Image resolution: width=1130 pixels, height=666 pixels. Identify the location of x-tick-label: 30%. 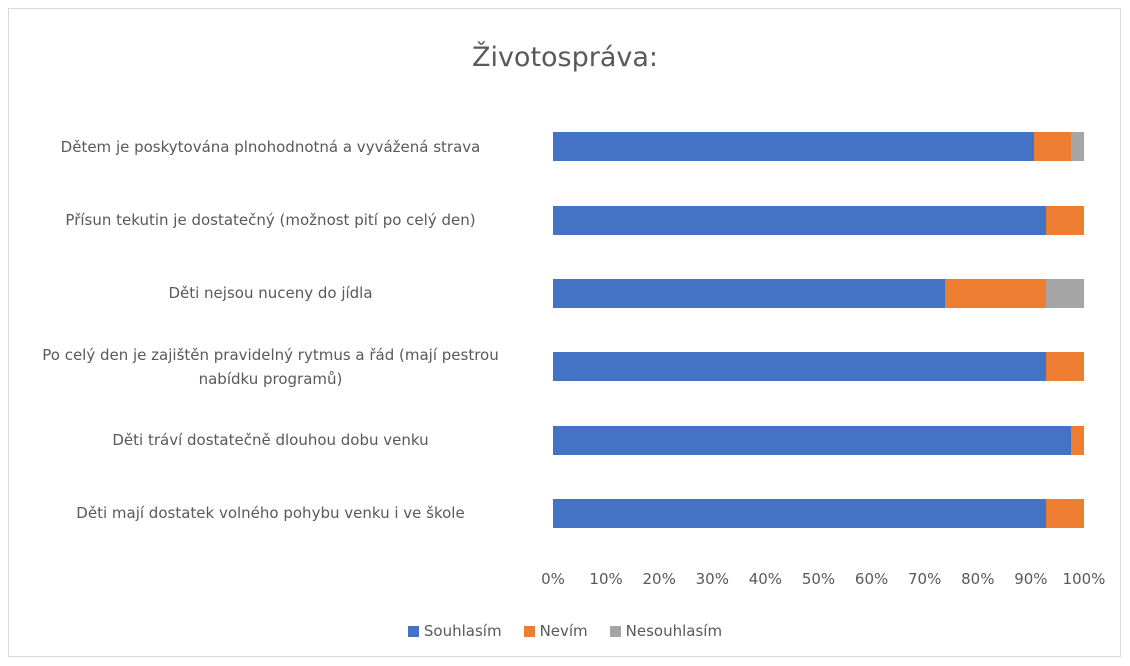
(712, 579).